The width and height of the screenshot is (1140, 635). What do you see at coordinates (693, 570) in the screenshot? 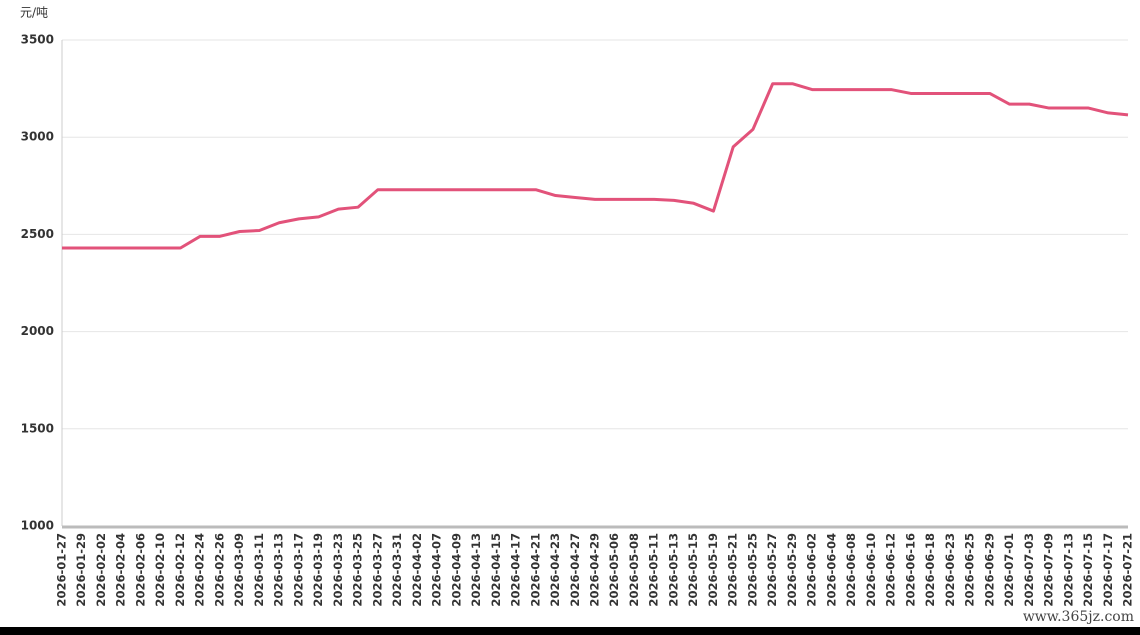
I see `x-tick-label: 2026-05-15` at bounding box center [693, 570].